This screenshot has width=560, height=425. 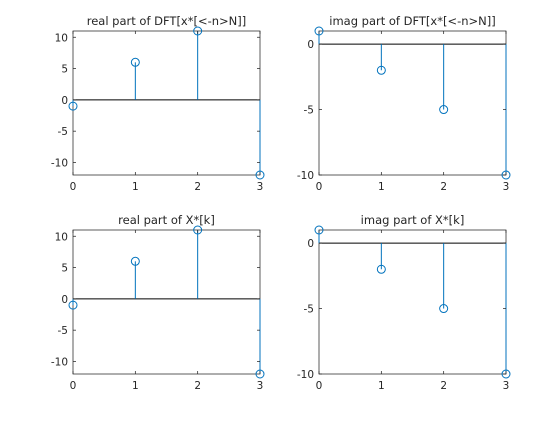 What do you see at coordinates (166, 220) in the screenshot?
I see `subplot-title: real part of X*[k]` at bounding box center [166, 220].